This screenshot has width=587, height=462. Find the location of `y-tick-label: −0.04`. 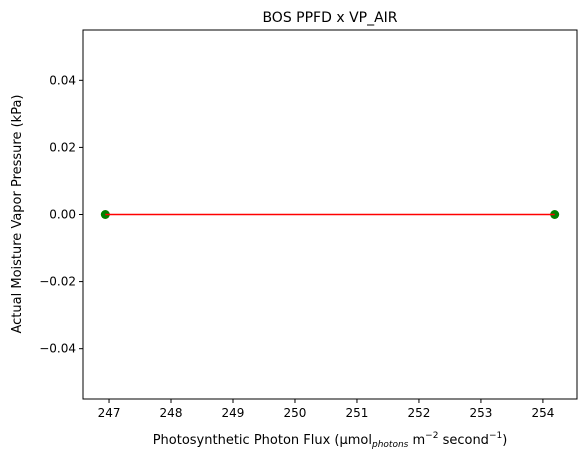

y-tick-label: −0.04 is located at coordinates (57, 349).